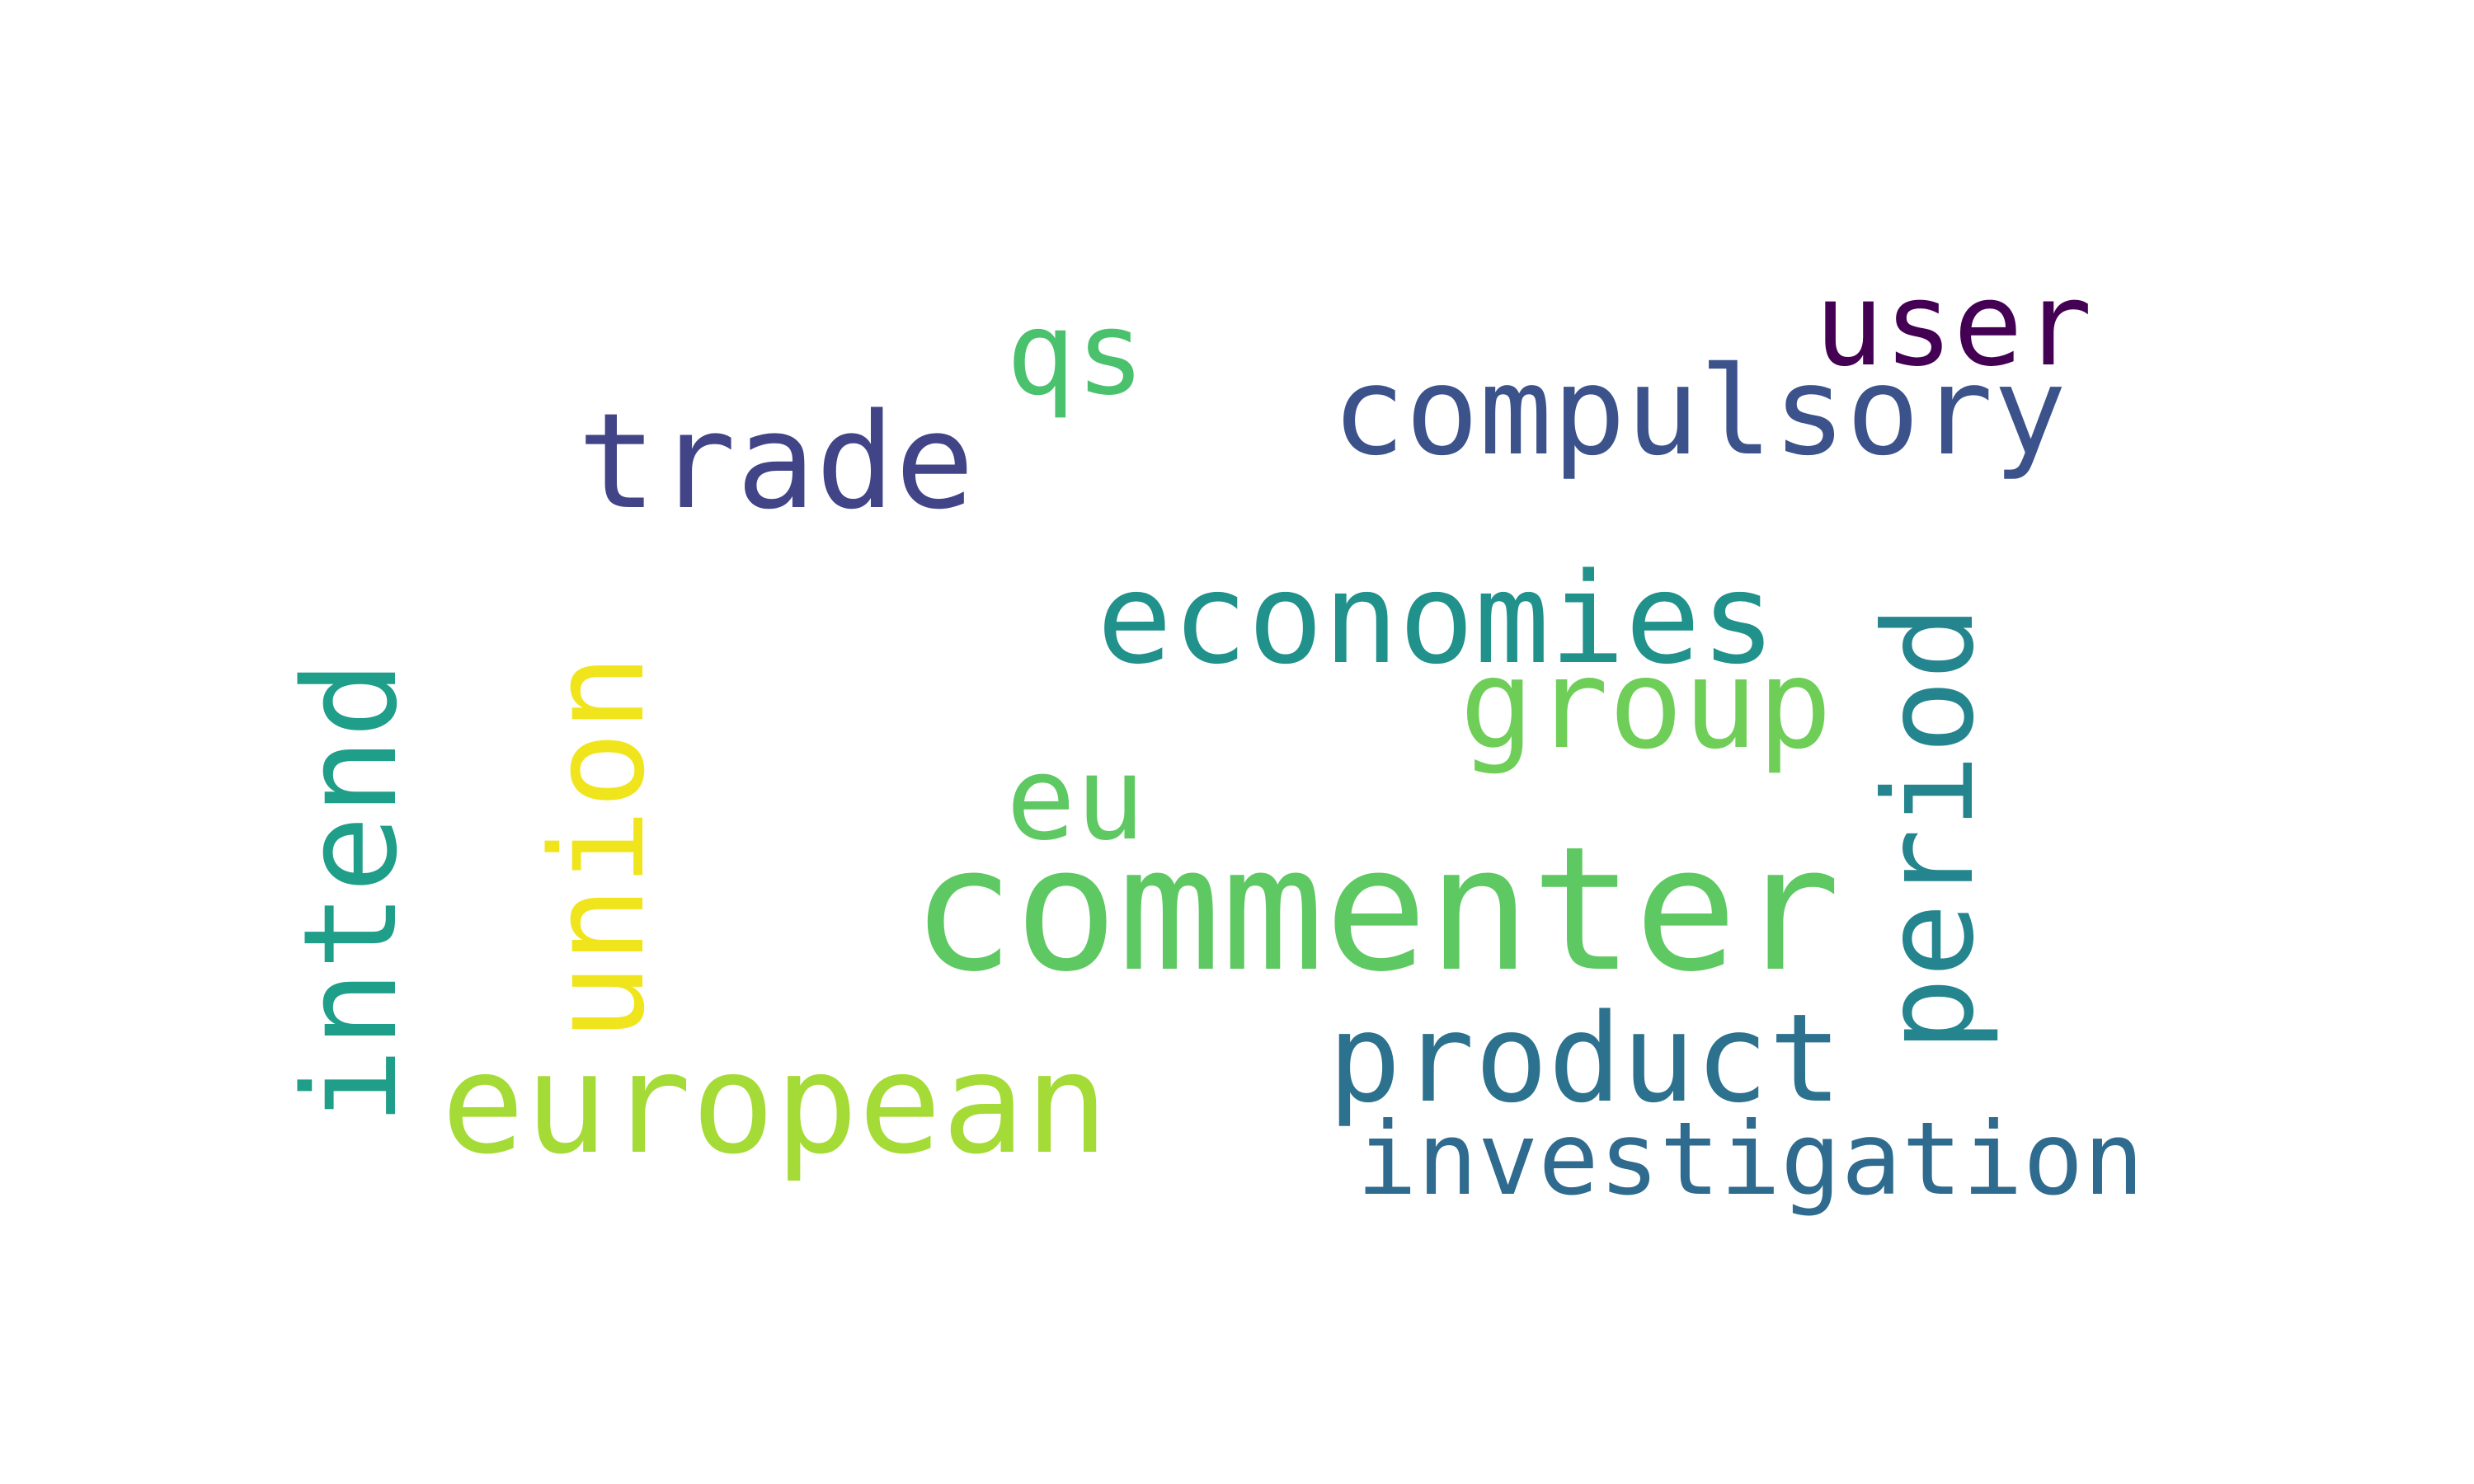 This screenshot has width=2474, height=1484. Describe the element at coordinates (350, 892) in the screenshot. I see `word-intend: intend` at that location.